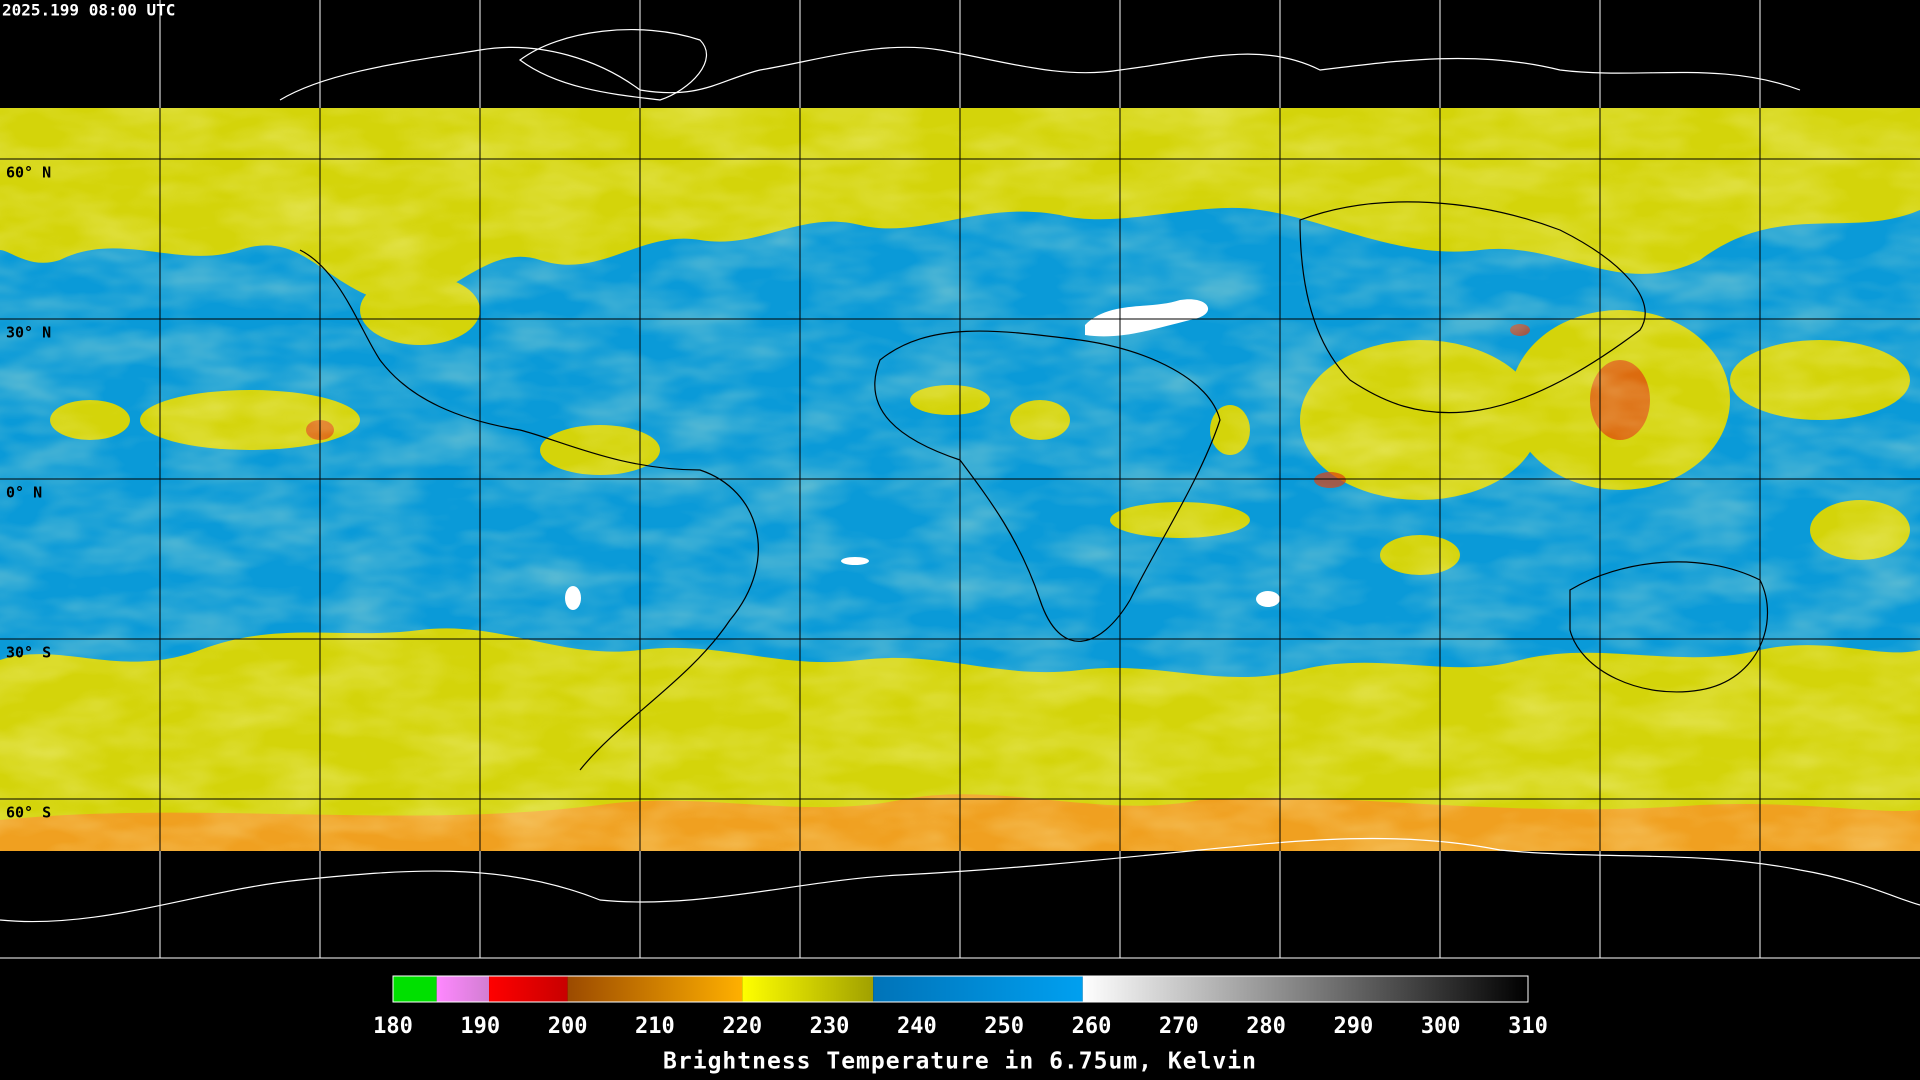 The image size is (1920, 1080). What do you see at coordinates (1354, 1026) in the screenshot?
I see `colorbar-tick-label: 290` at bounding box center [1354, 1026].